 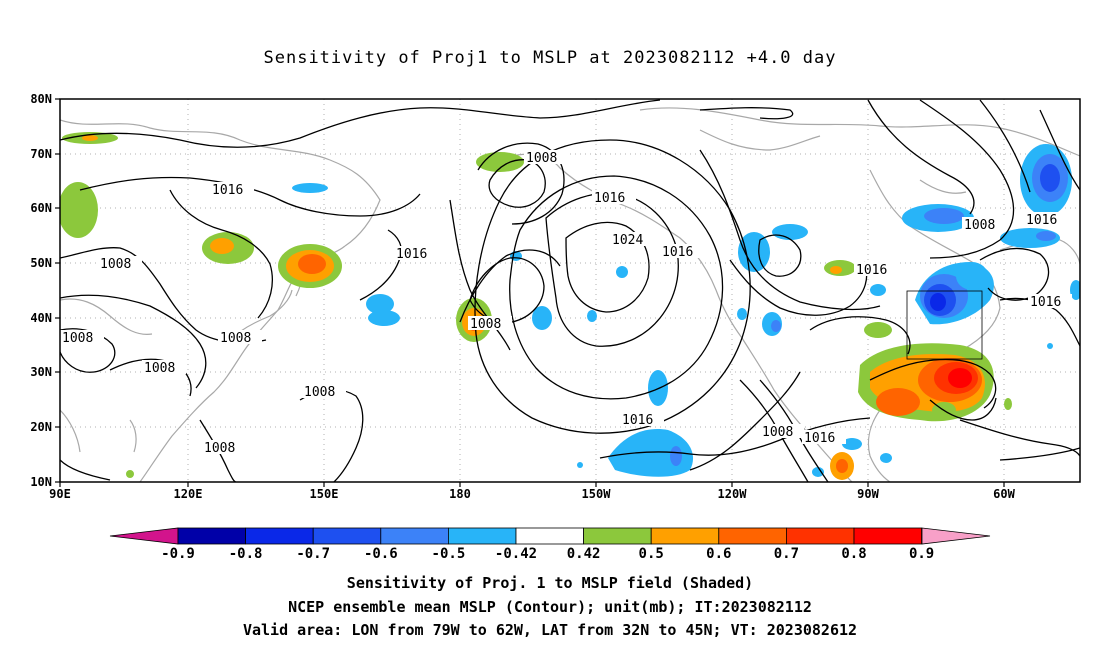 I want to click on lon-label: 150W, so click(x=597, y=494).